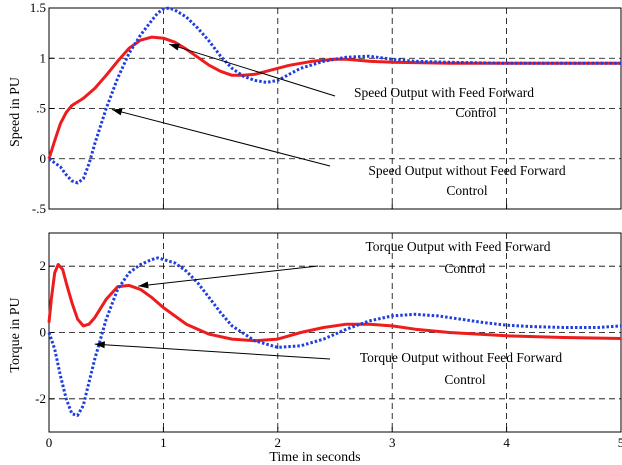  What do you see at coordinates (466, 170) in the screenshot?
I see `speed-annotation-text: Speed Output without Feed Forward` at bounding box center [466, 170].